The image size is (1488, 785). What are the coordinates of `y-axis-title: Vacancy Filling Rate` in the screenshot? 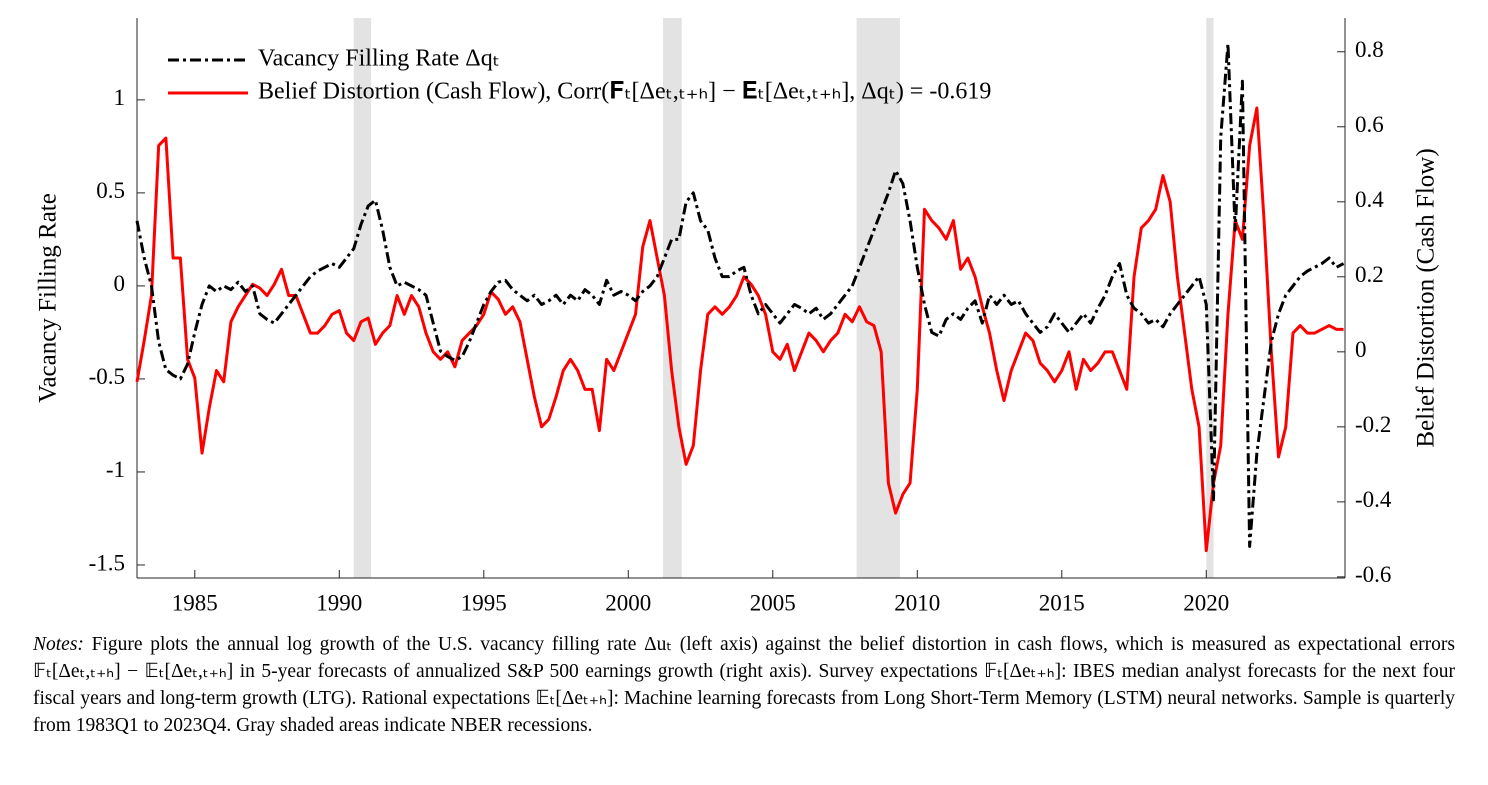 It's located at (48, 298).